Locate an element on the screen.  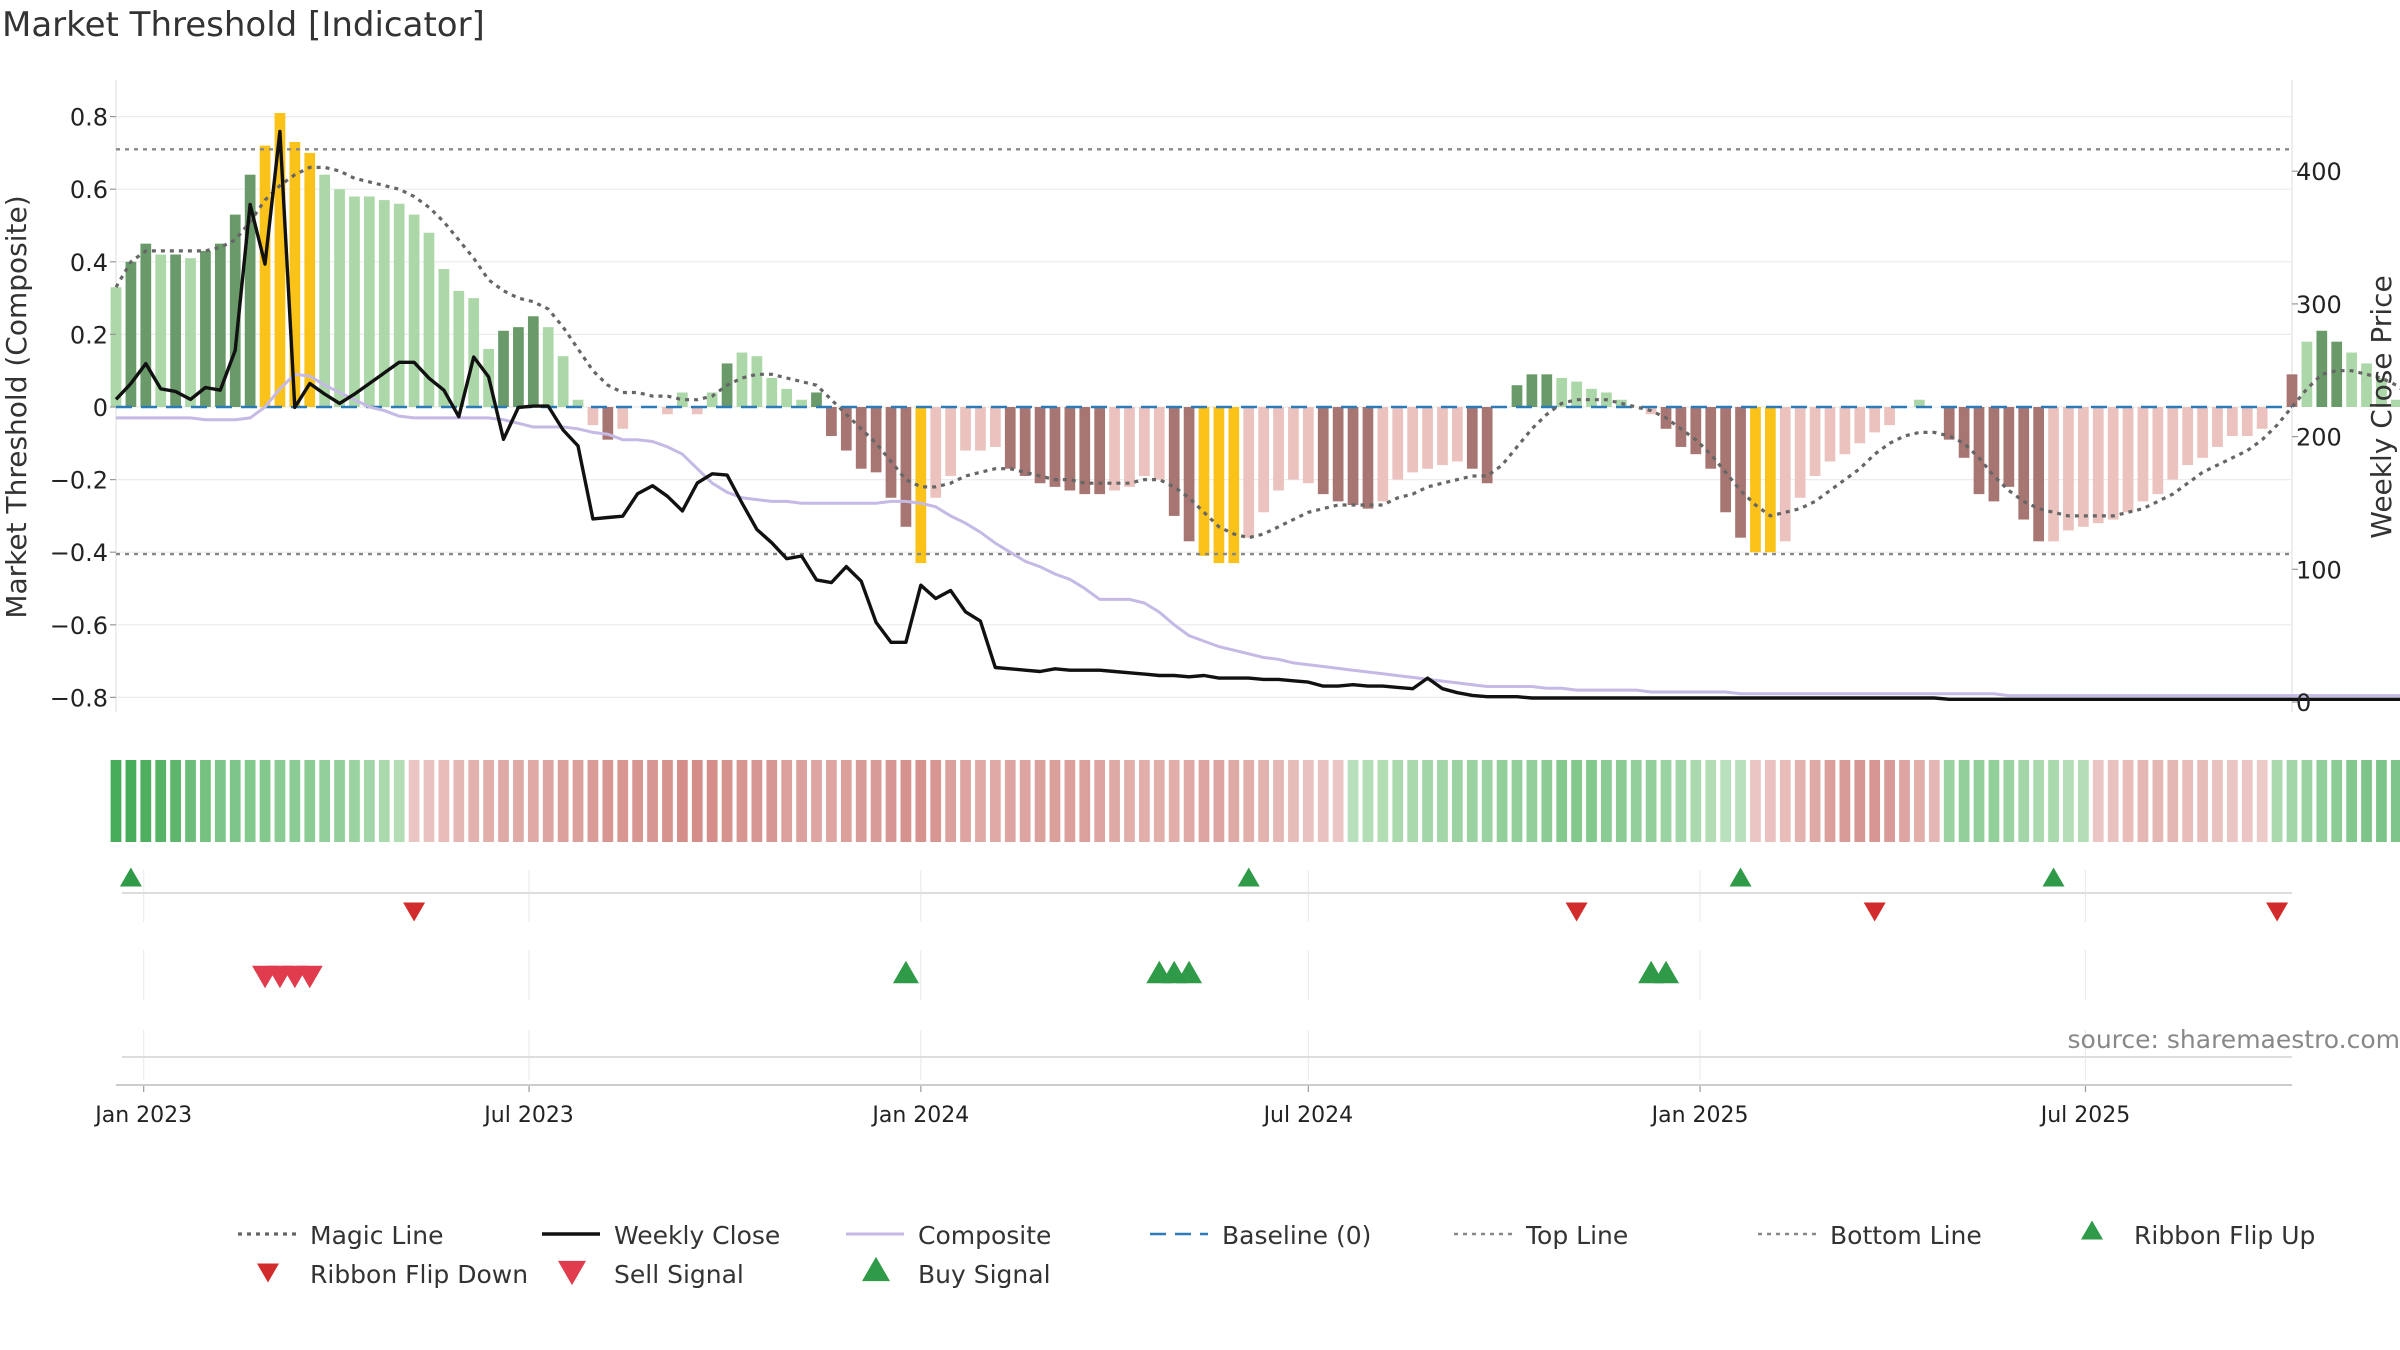
source-note: source: sharemaestro.com is located at coordinates (2234, 1039).